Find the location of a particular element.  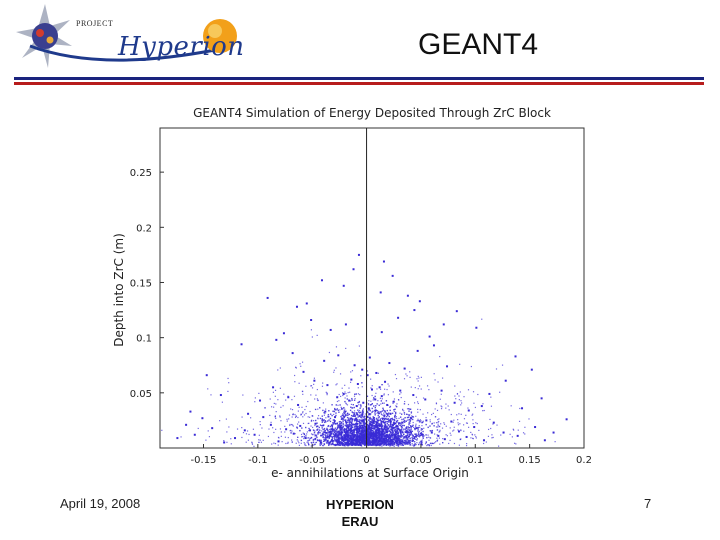

logo-graphic is located at coordinates (126, 36).